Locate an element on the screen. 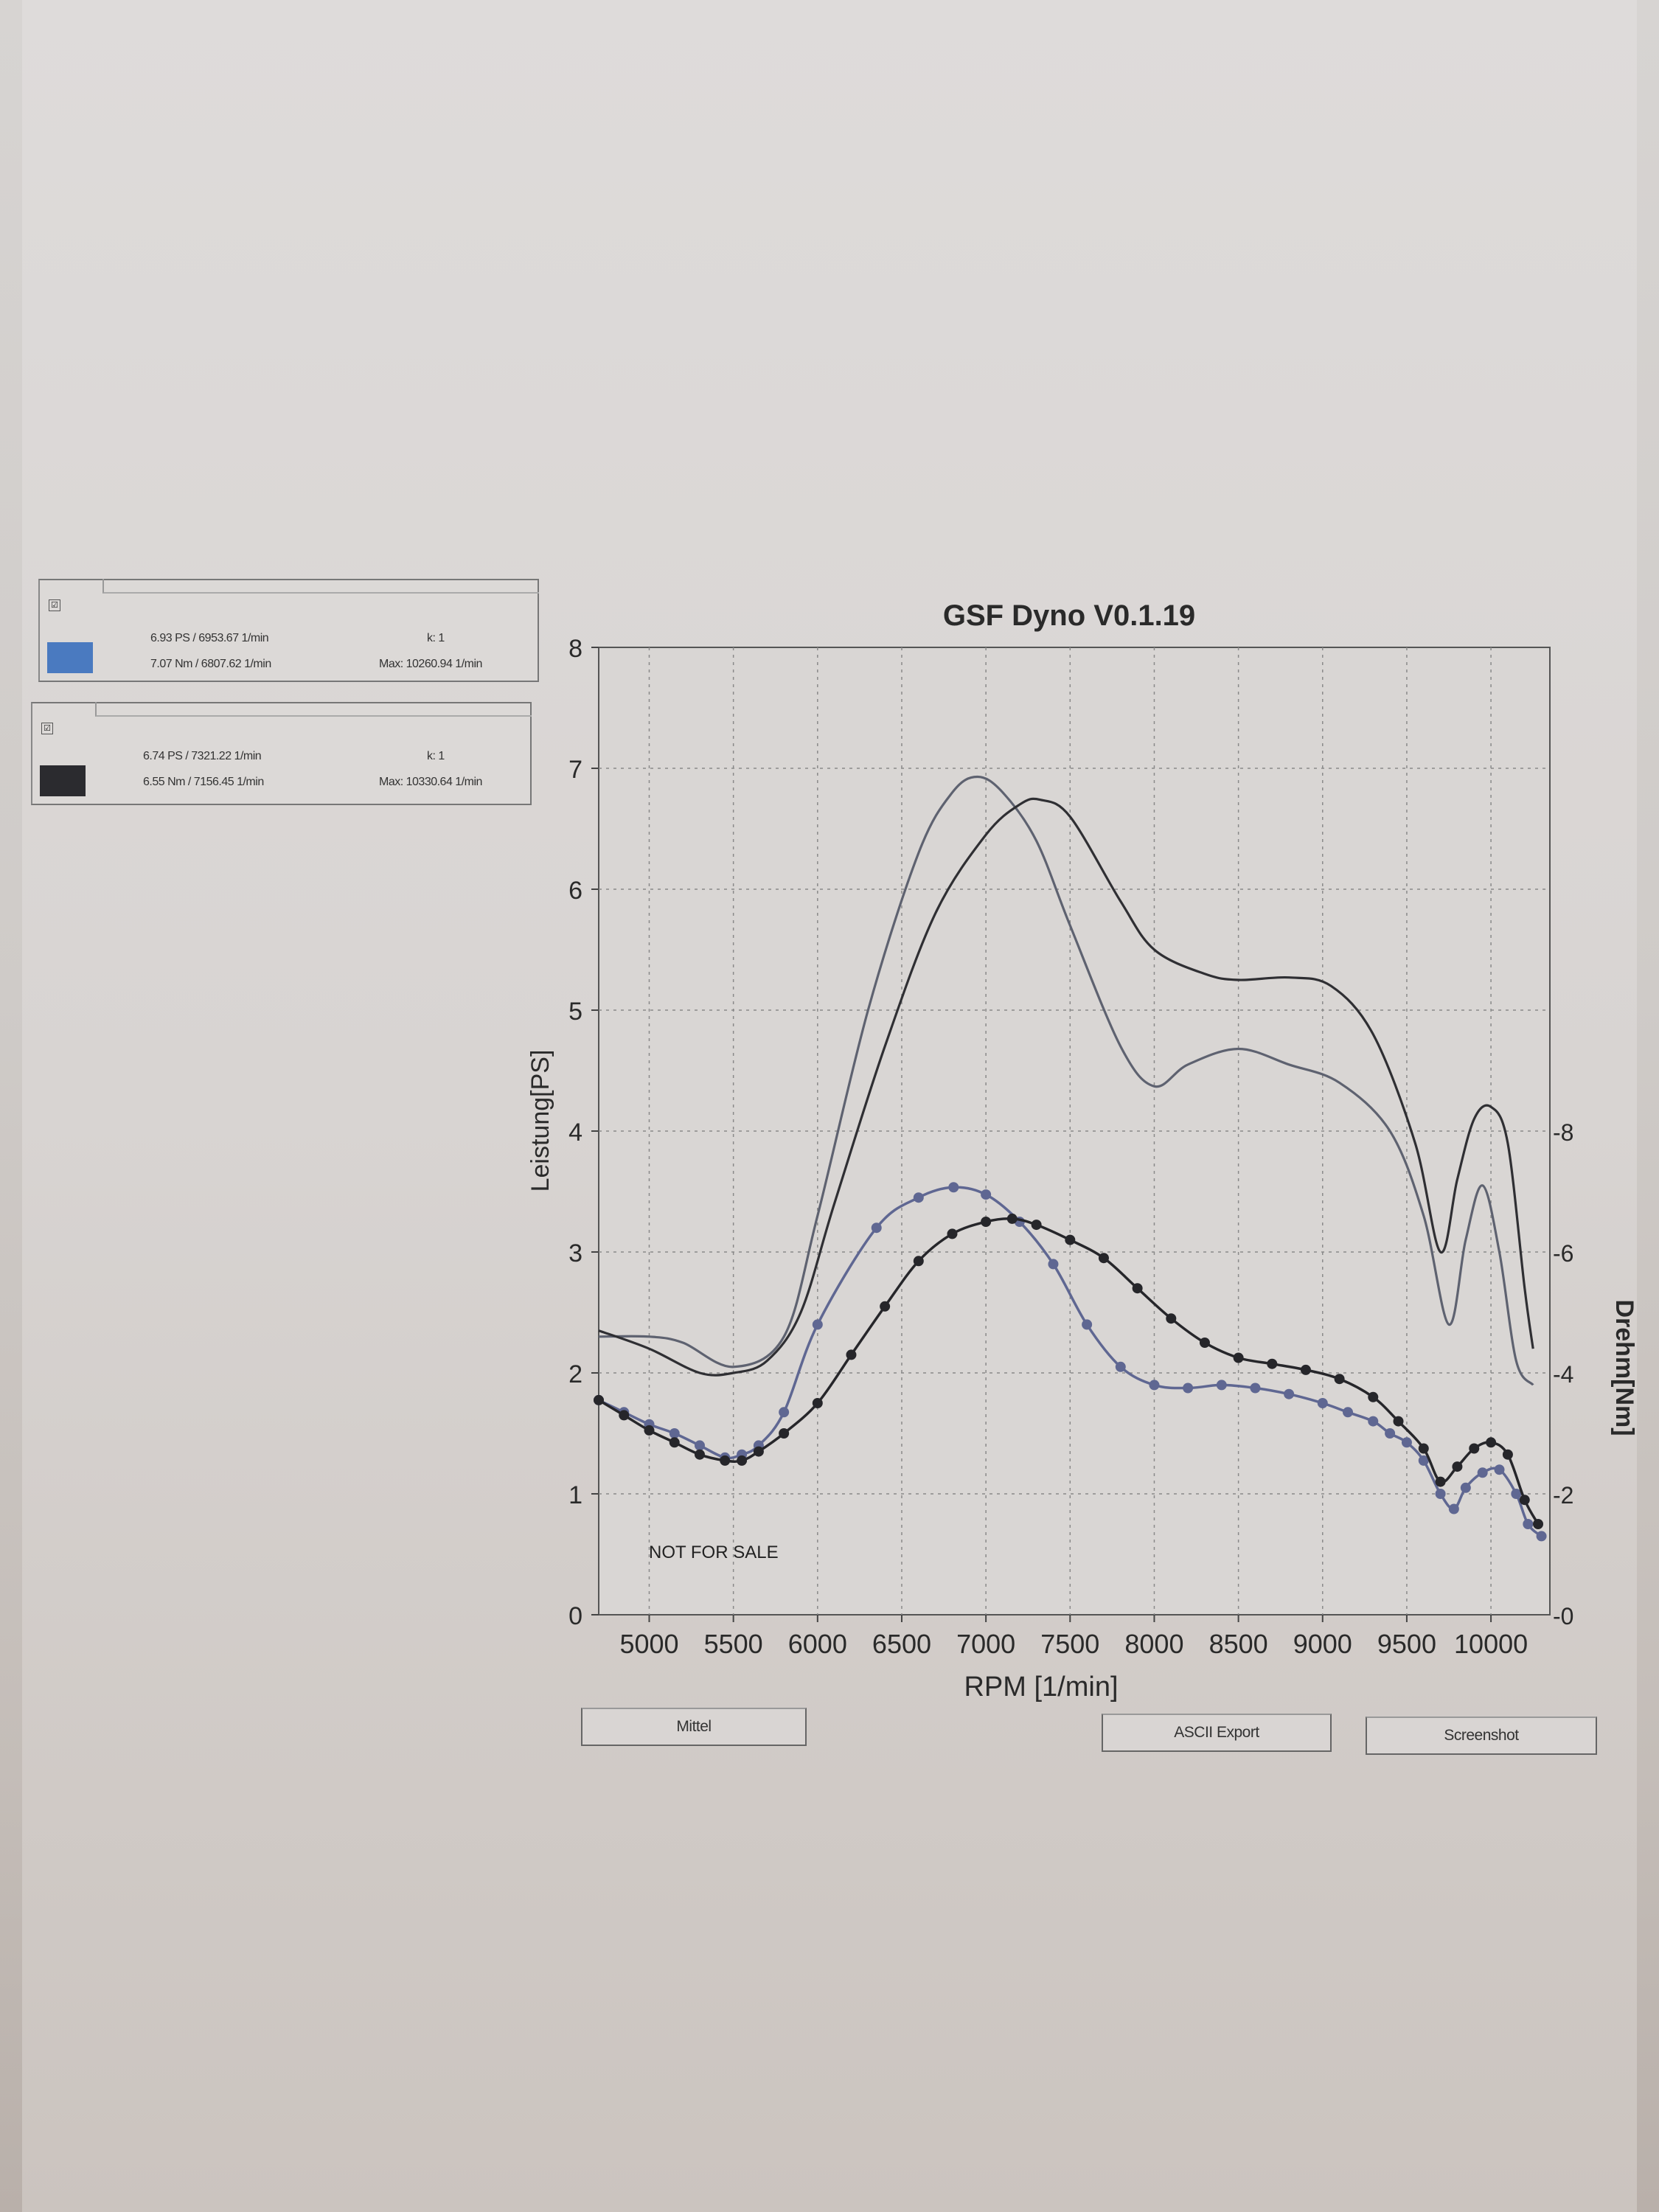 This screenshot has width=1659, height=2212. legend-peak-power-2: 6.74 PS / 7321.22 1/min is located at coordinates (202, 756).